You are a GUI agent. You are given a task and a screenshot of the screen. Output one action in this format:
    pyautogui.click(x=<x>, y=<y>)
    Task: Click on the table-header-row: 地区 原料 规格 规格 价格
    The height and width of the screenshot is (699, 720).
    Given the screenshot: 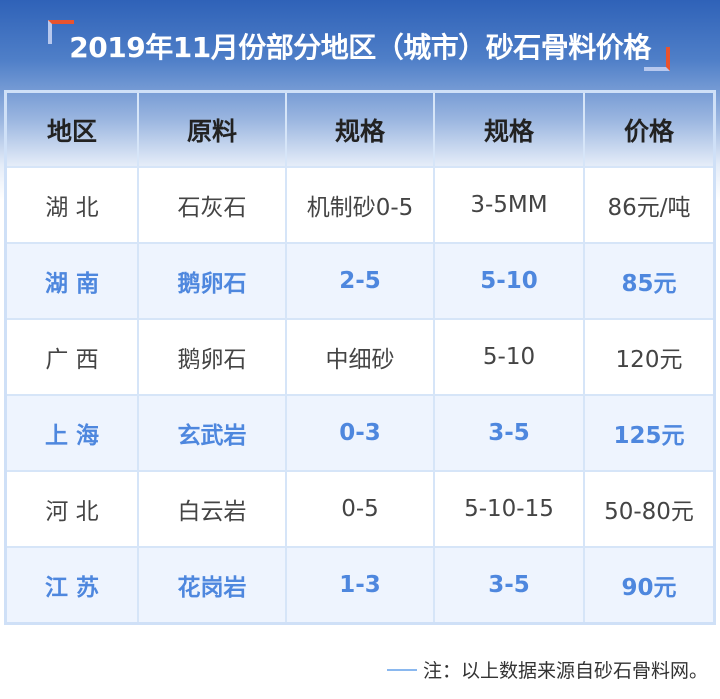 What is the action you would take?
    pyautogui.click(x=360, y=129)
    